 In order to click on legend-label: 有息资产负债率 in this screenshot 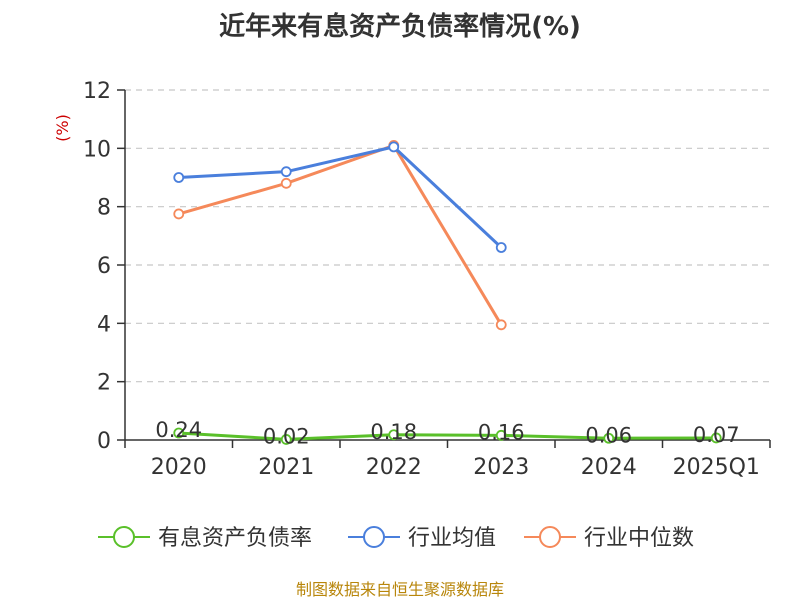, I will do `click(235, 538)`.